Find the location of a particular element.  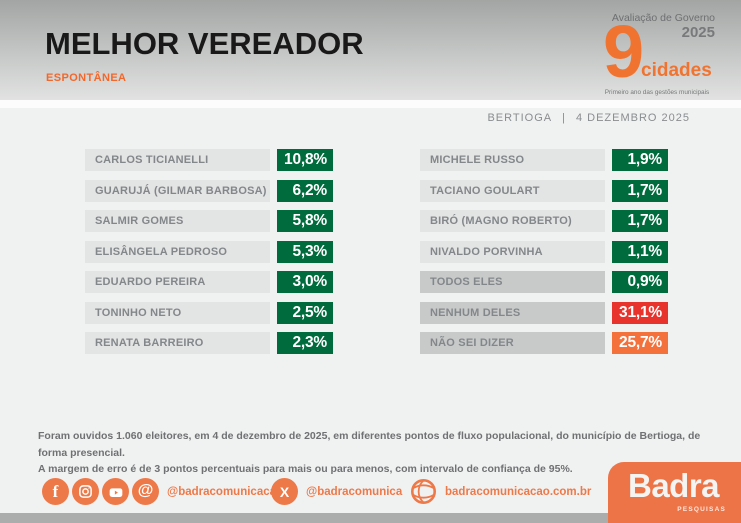

result-badge: 31,1% is located at coordinates (640, 312).